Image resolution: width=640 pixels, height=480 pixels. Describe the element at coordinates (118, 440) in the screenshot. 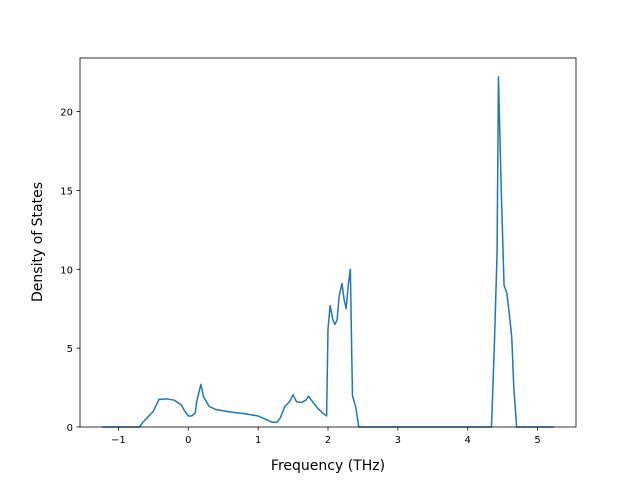

I see `x-tick-label: −1` at that location.